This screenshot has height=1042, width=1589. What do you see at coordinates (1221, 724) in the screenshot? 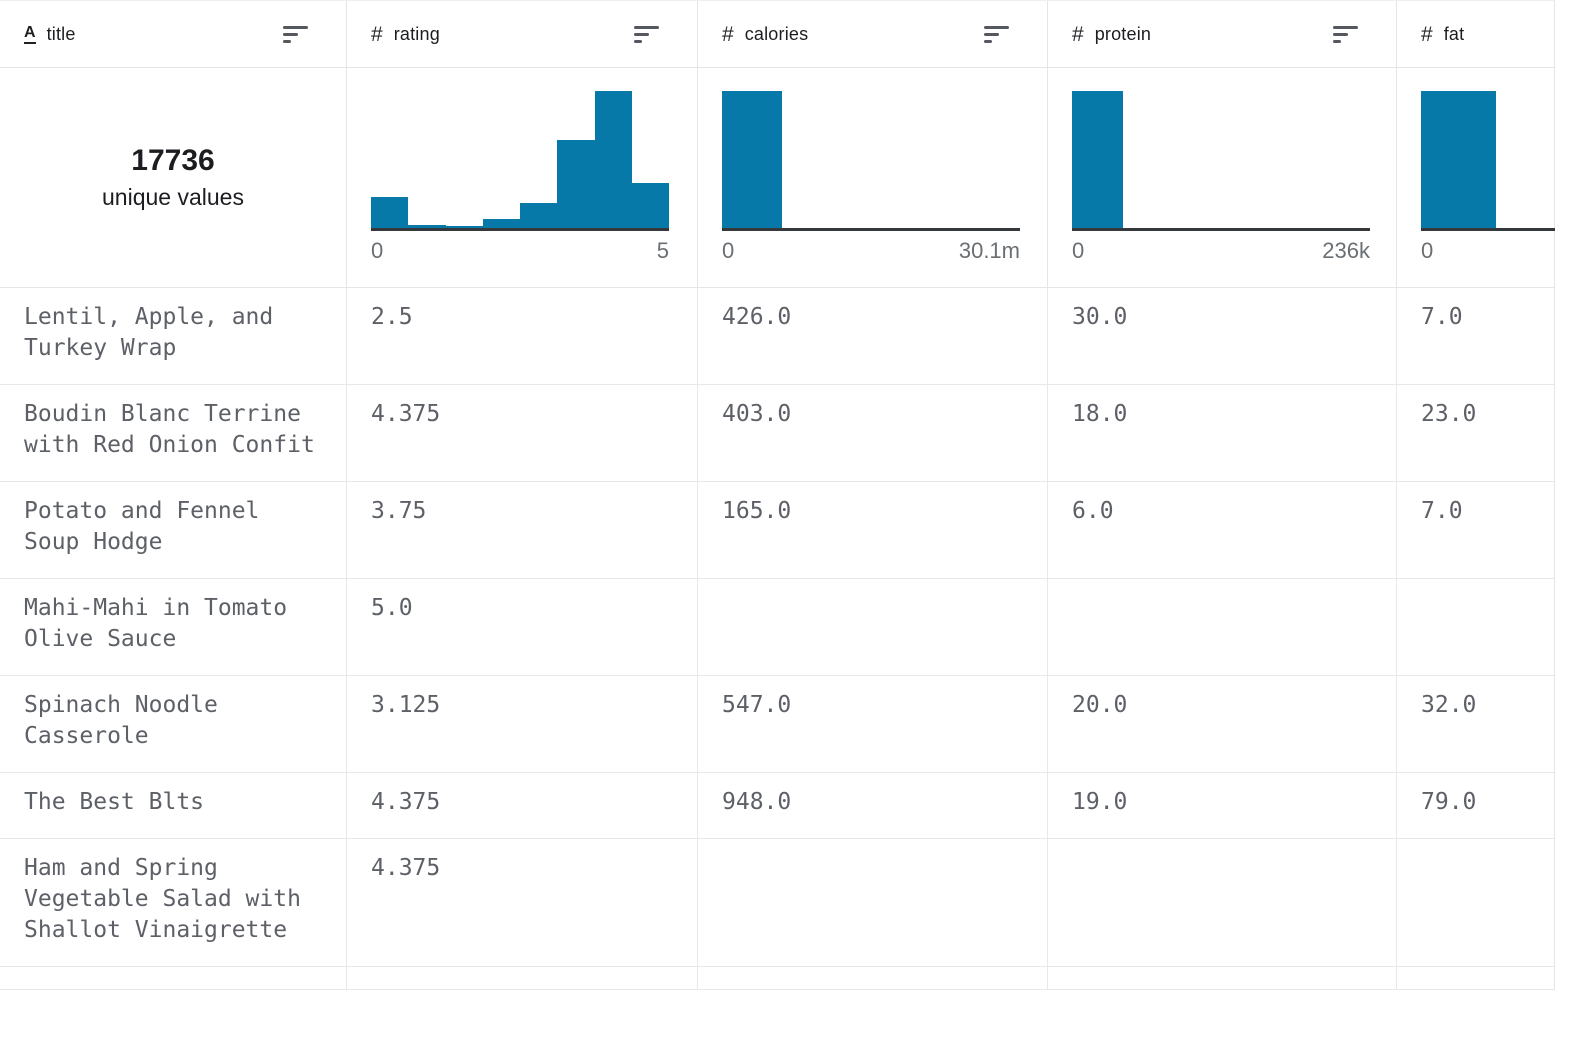
I see `table-cell: 20.0` at bounding box center [1221, 724].